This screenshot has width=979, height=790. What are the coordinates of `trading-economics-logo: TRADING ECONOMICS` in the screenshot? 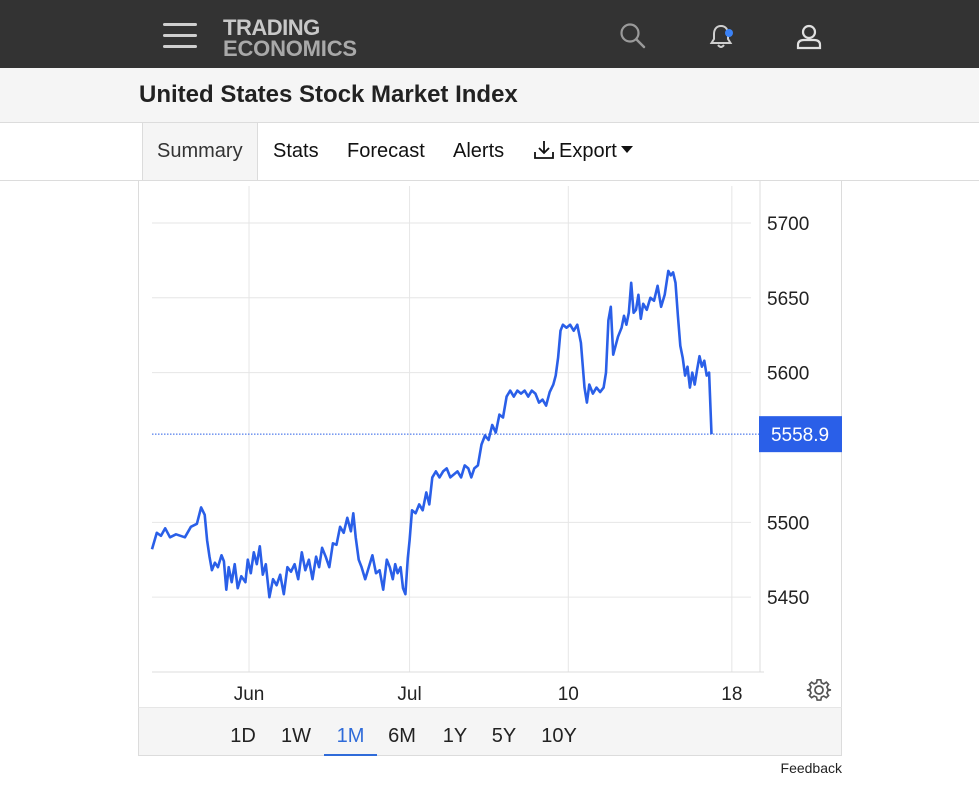 It's located at (290, 38).